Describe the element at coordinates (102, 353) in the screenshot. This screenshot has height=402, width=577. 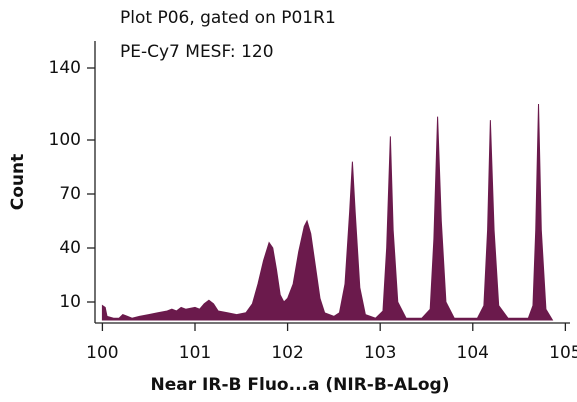
I see `x-tick-label: 100` at that location.